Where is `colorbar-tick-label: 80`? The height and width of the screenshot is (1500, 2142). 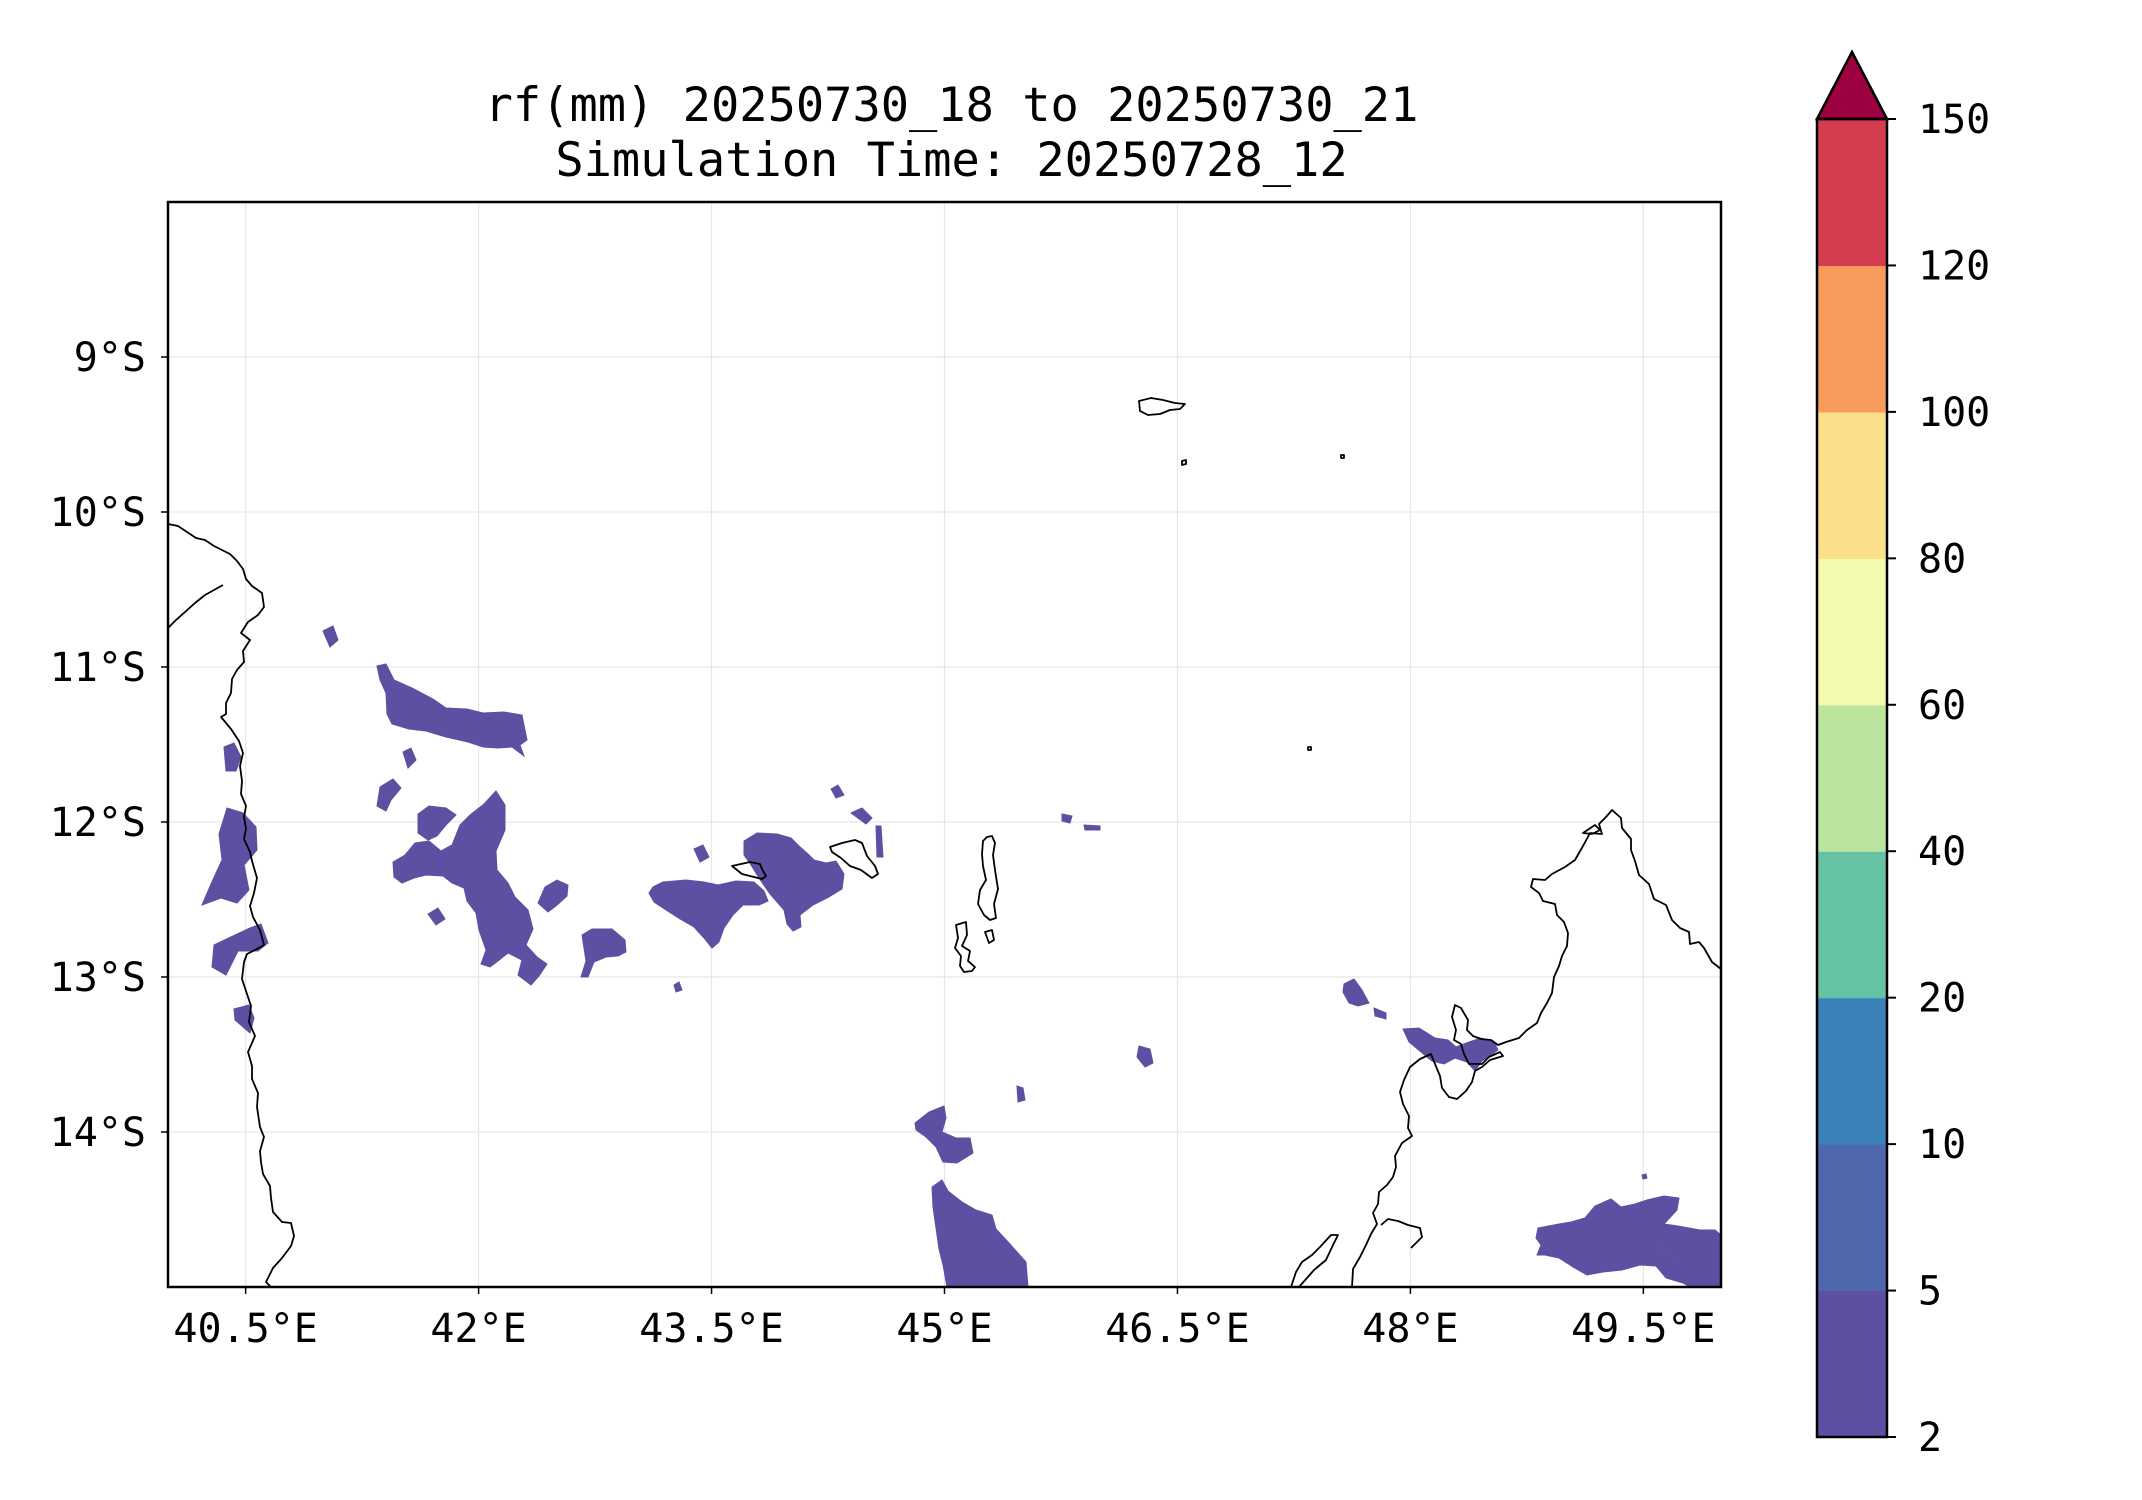 colorbar-tick-label: 80 is located at coordinates (1942, 559).